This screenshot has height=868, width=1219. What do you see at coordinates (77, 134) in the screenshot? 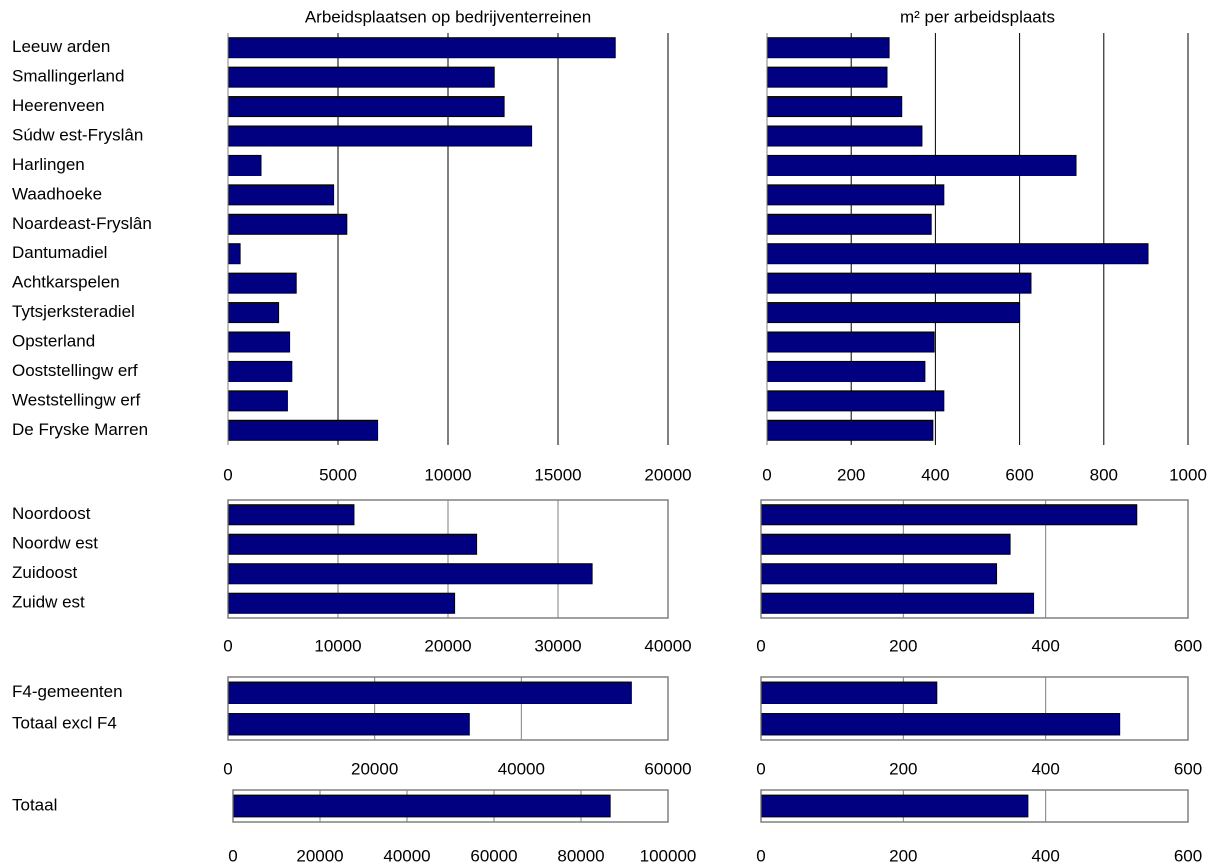
I see `category-label: Súdw est-Fryslân` at bounding box center [77, 134].